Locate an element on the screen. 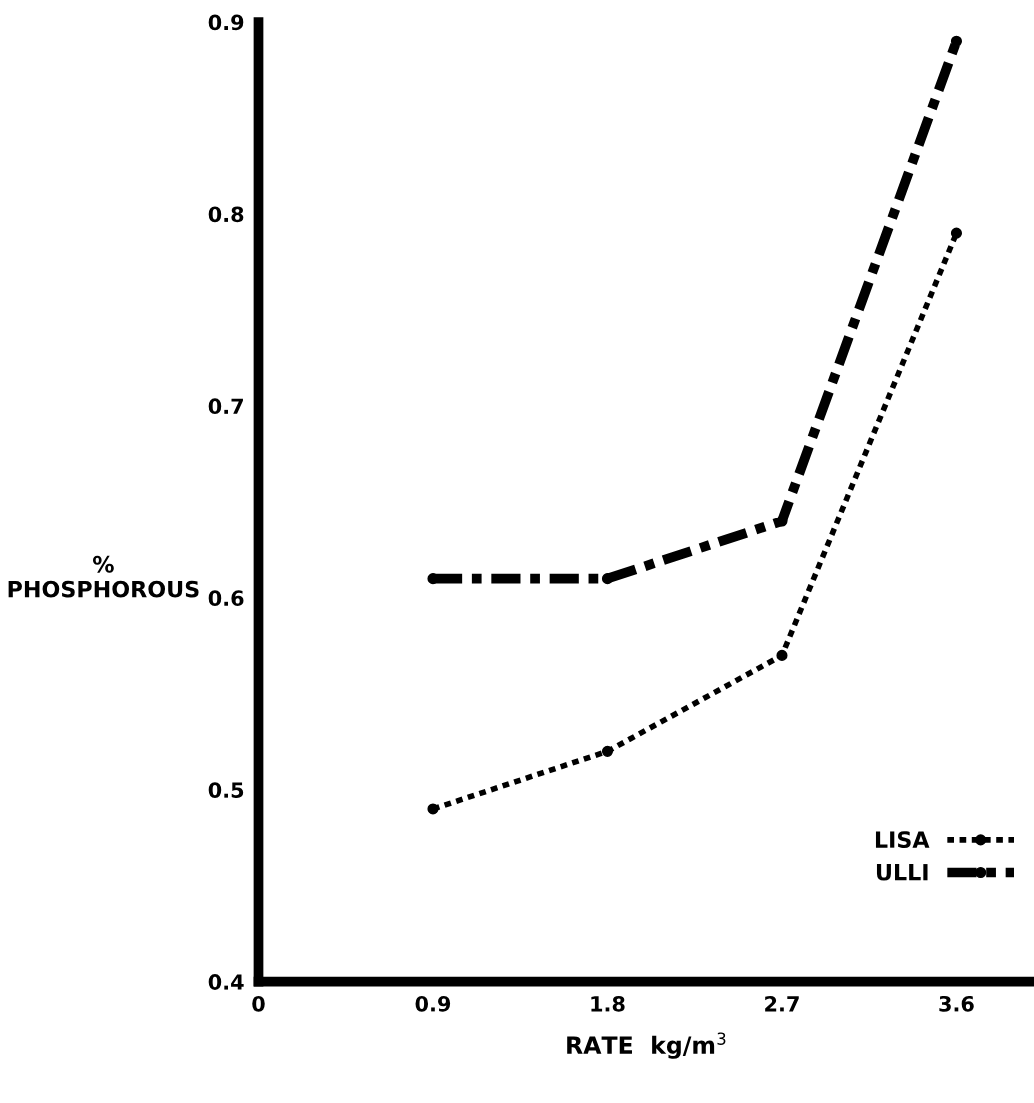 The image size is (1034, 1103). x-axis-title: RATE kg/m$^{3}$ is located at coordinates (646, 1045).